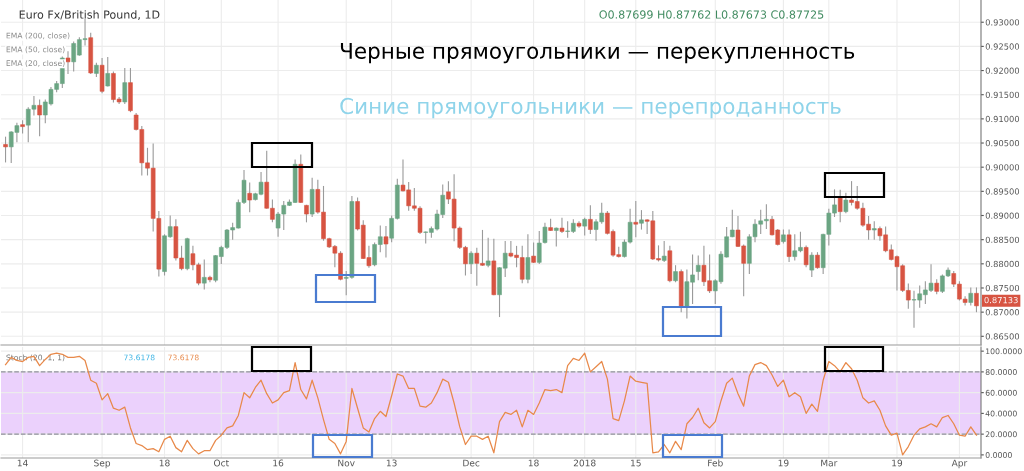 This screenshot has width=1024, height=471. I want to click on x-tick-label: 13, so click(391, 463).